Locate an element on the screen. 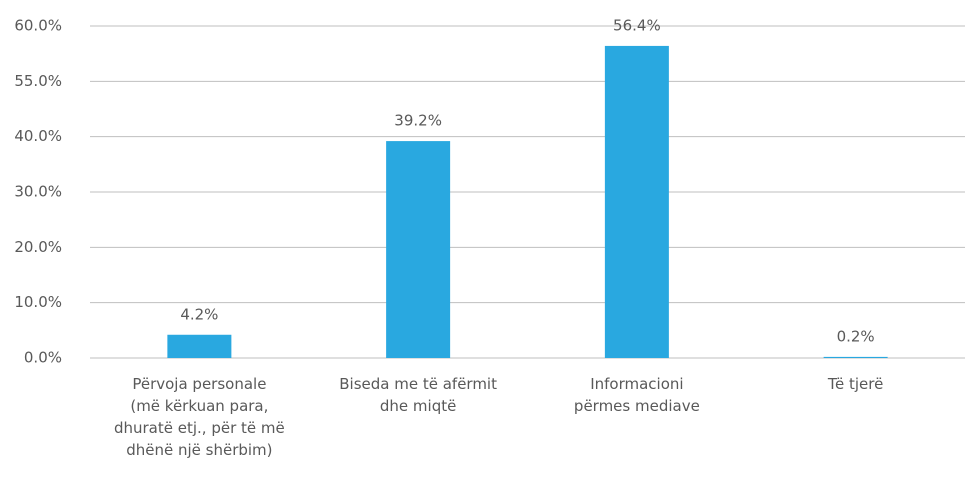 Image resolution: width=968 pixels, height=477 pixels. value-label: 56.4% is located at coordinates (637, 25).